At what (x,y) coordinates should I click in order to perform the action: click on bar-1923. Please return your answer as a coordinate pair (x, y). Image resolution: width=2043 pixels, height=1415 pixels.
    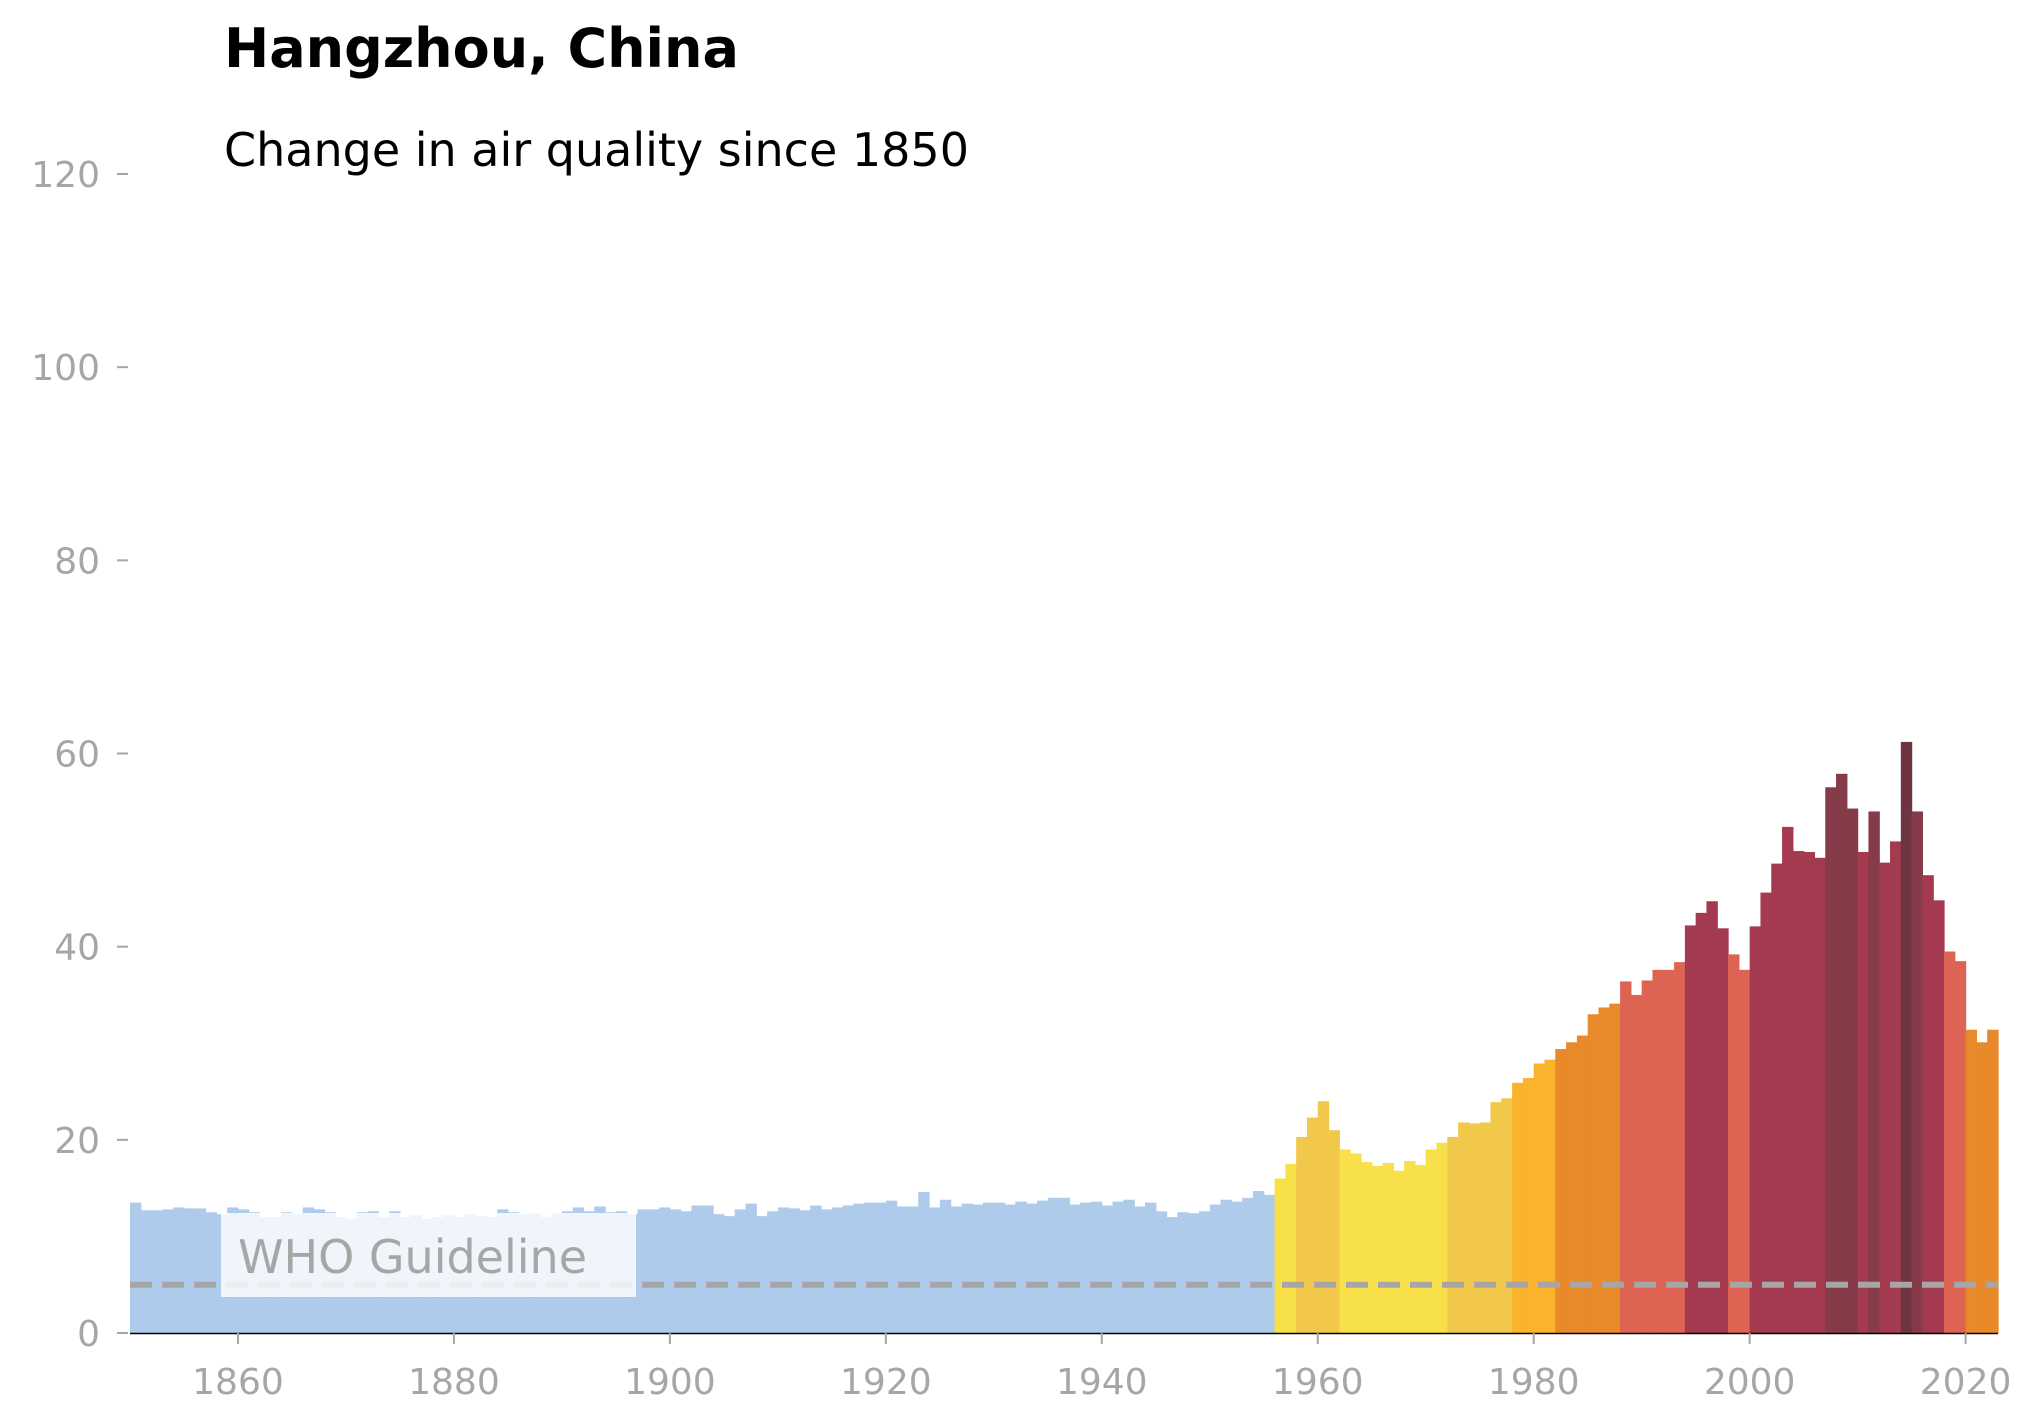
    Looking at the image, I should click on (924, 1262).